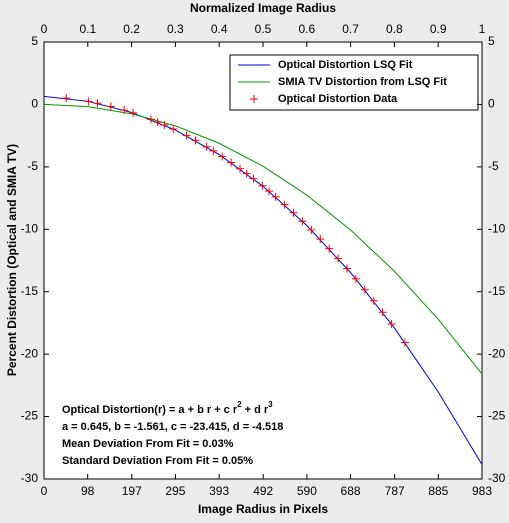 This screenshot has width=509, height=523. Describe the element at coordinates (394, 29) in the screenshot. I see `x2-tick-label: 0.8` at that location.